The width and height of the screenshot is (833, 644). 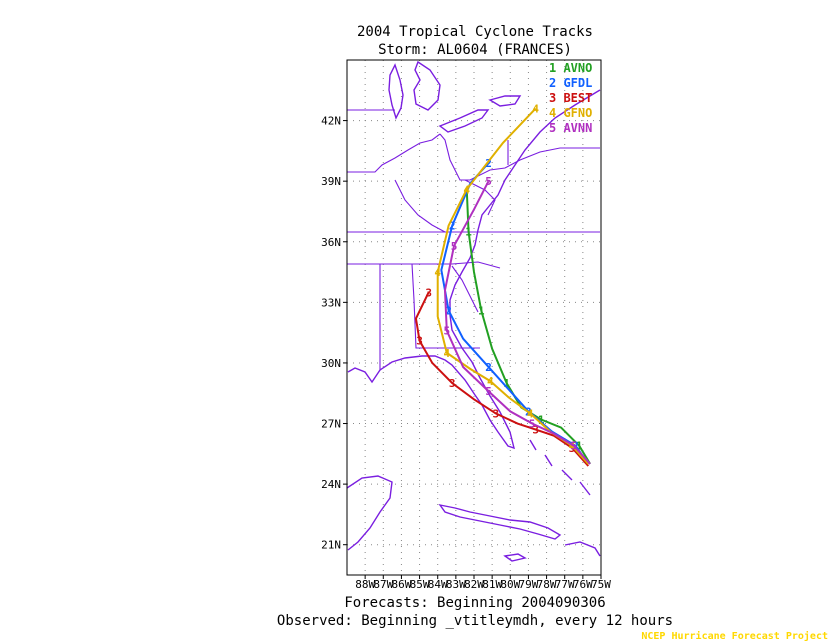 I want to click on y-tick-label: 36N, so click(x=331, y=242).